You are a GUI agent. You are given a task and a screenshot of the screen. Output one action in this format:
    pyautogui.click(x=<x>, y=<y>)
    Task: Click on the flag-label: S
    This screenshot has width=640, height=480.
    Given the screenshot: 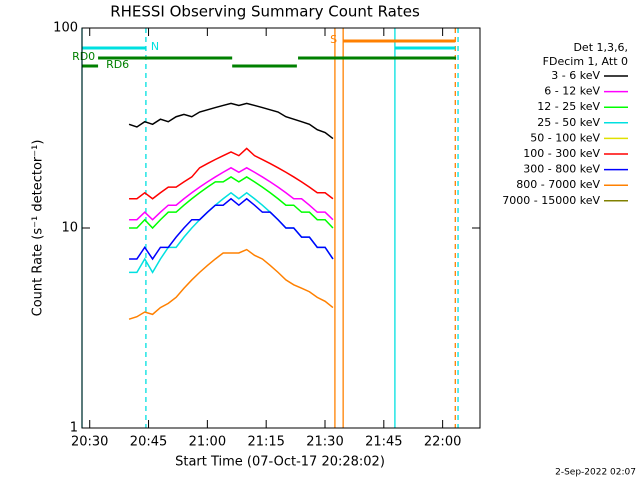 What is the action you would take?
    pyautogui.click(x=333, y=39)
    